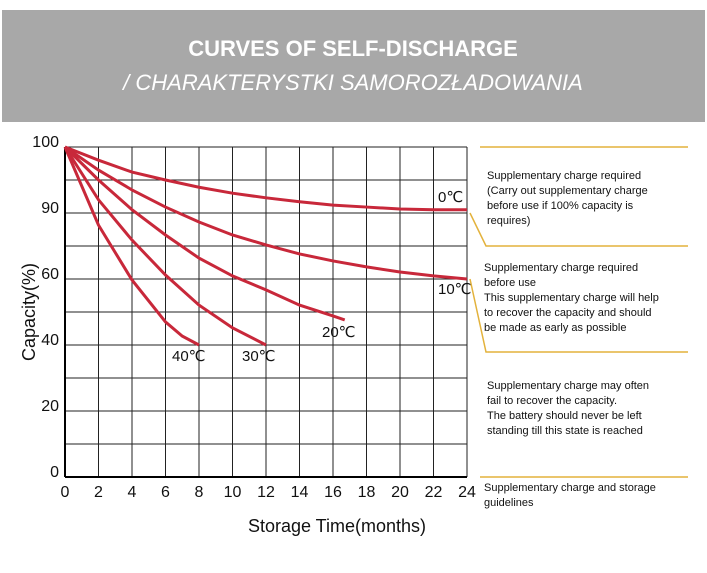  I want to click on x-tick-label: 4, so click(132, 492).